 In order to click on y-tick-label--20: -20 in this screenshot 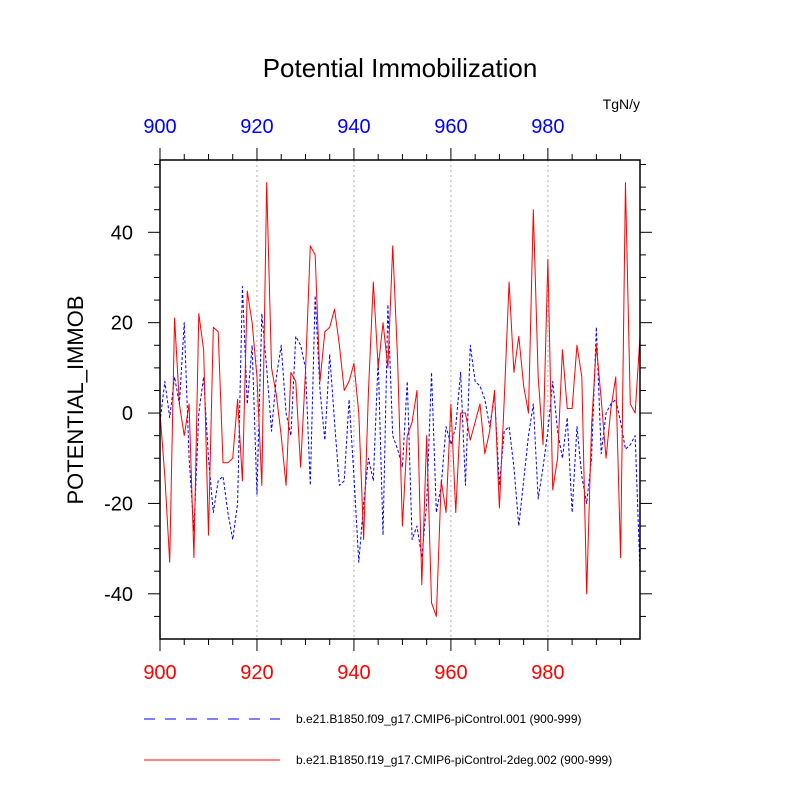, I will do `click(118, 504)`.